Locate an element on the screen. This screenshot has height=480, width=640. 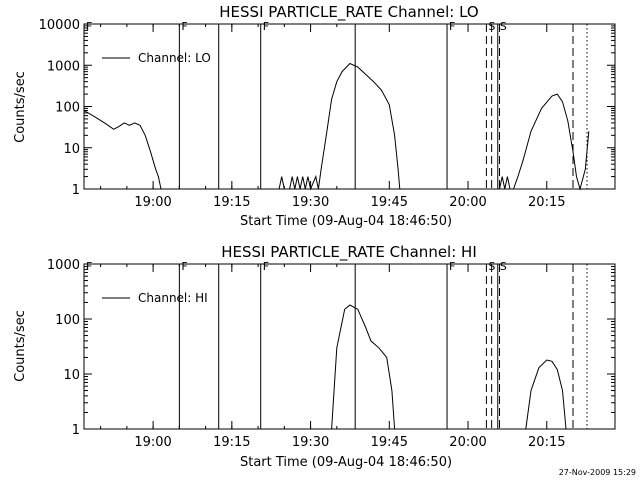
y-tick-label: 10000 is located at coordinates (59, 25).